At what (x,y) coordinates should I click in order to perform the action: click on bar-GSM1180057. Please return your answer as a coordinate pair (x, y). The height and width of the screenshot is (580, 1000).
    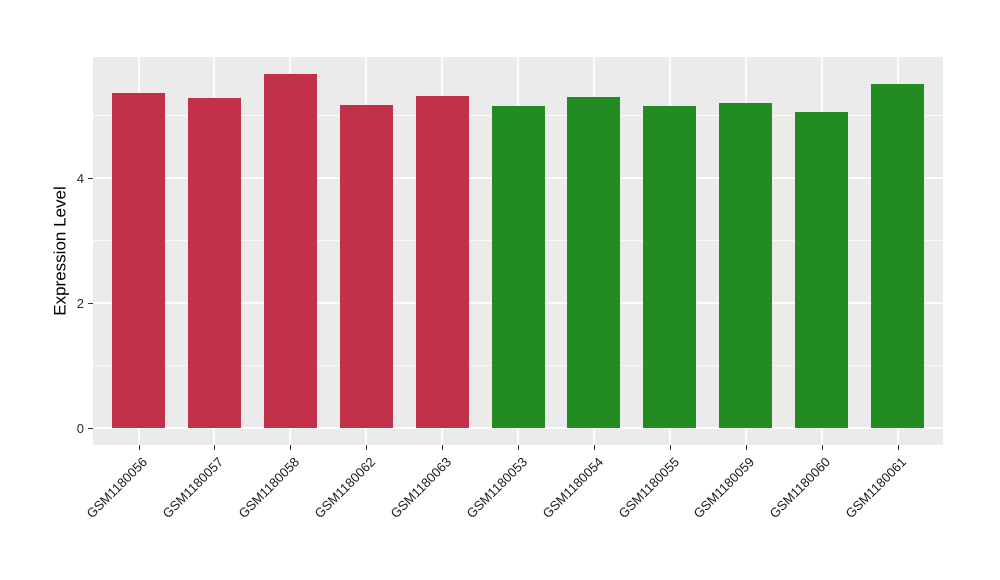
    Looking at the image, I should click on (214, 263).